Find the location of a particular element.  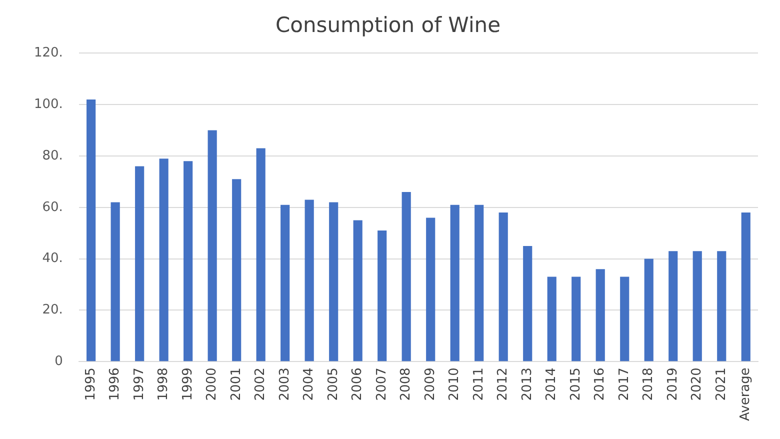

y-tick-label: 40. is located at coordinates (52, 258).